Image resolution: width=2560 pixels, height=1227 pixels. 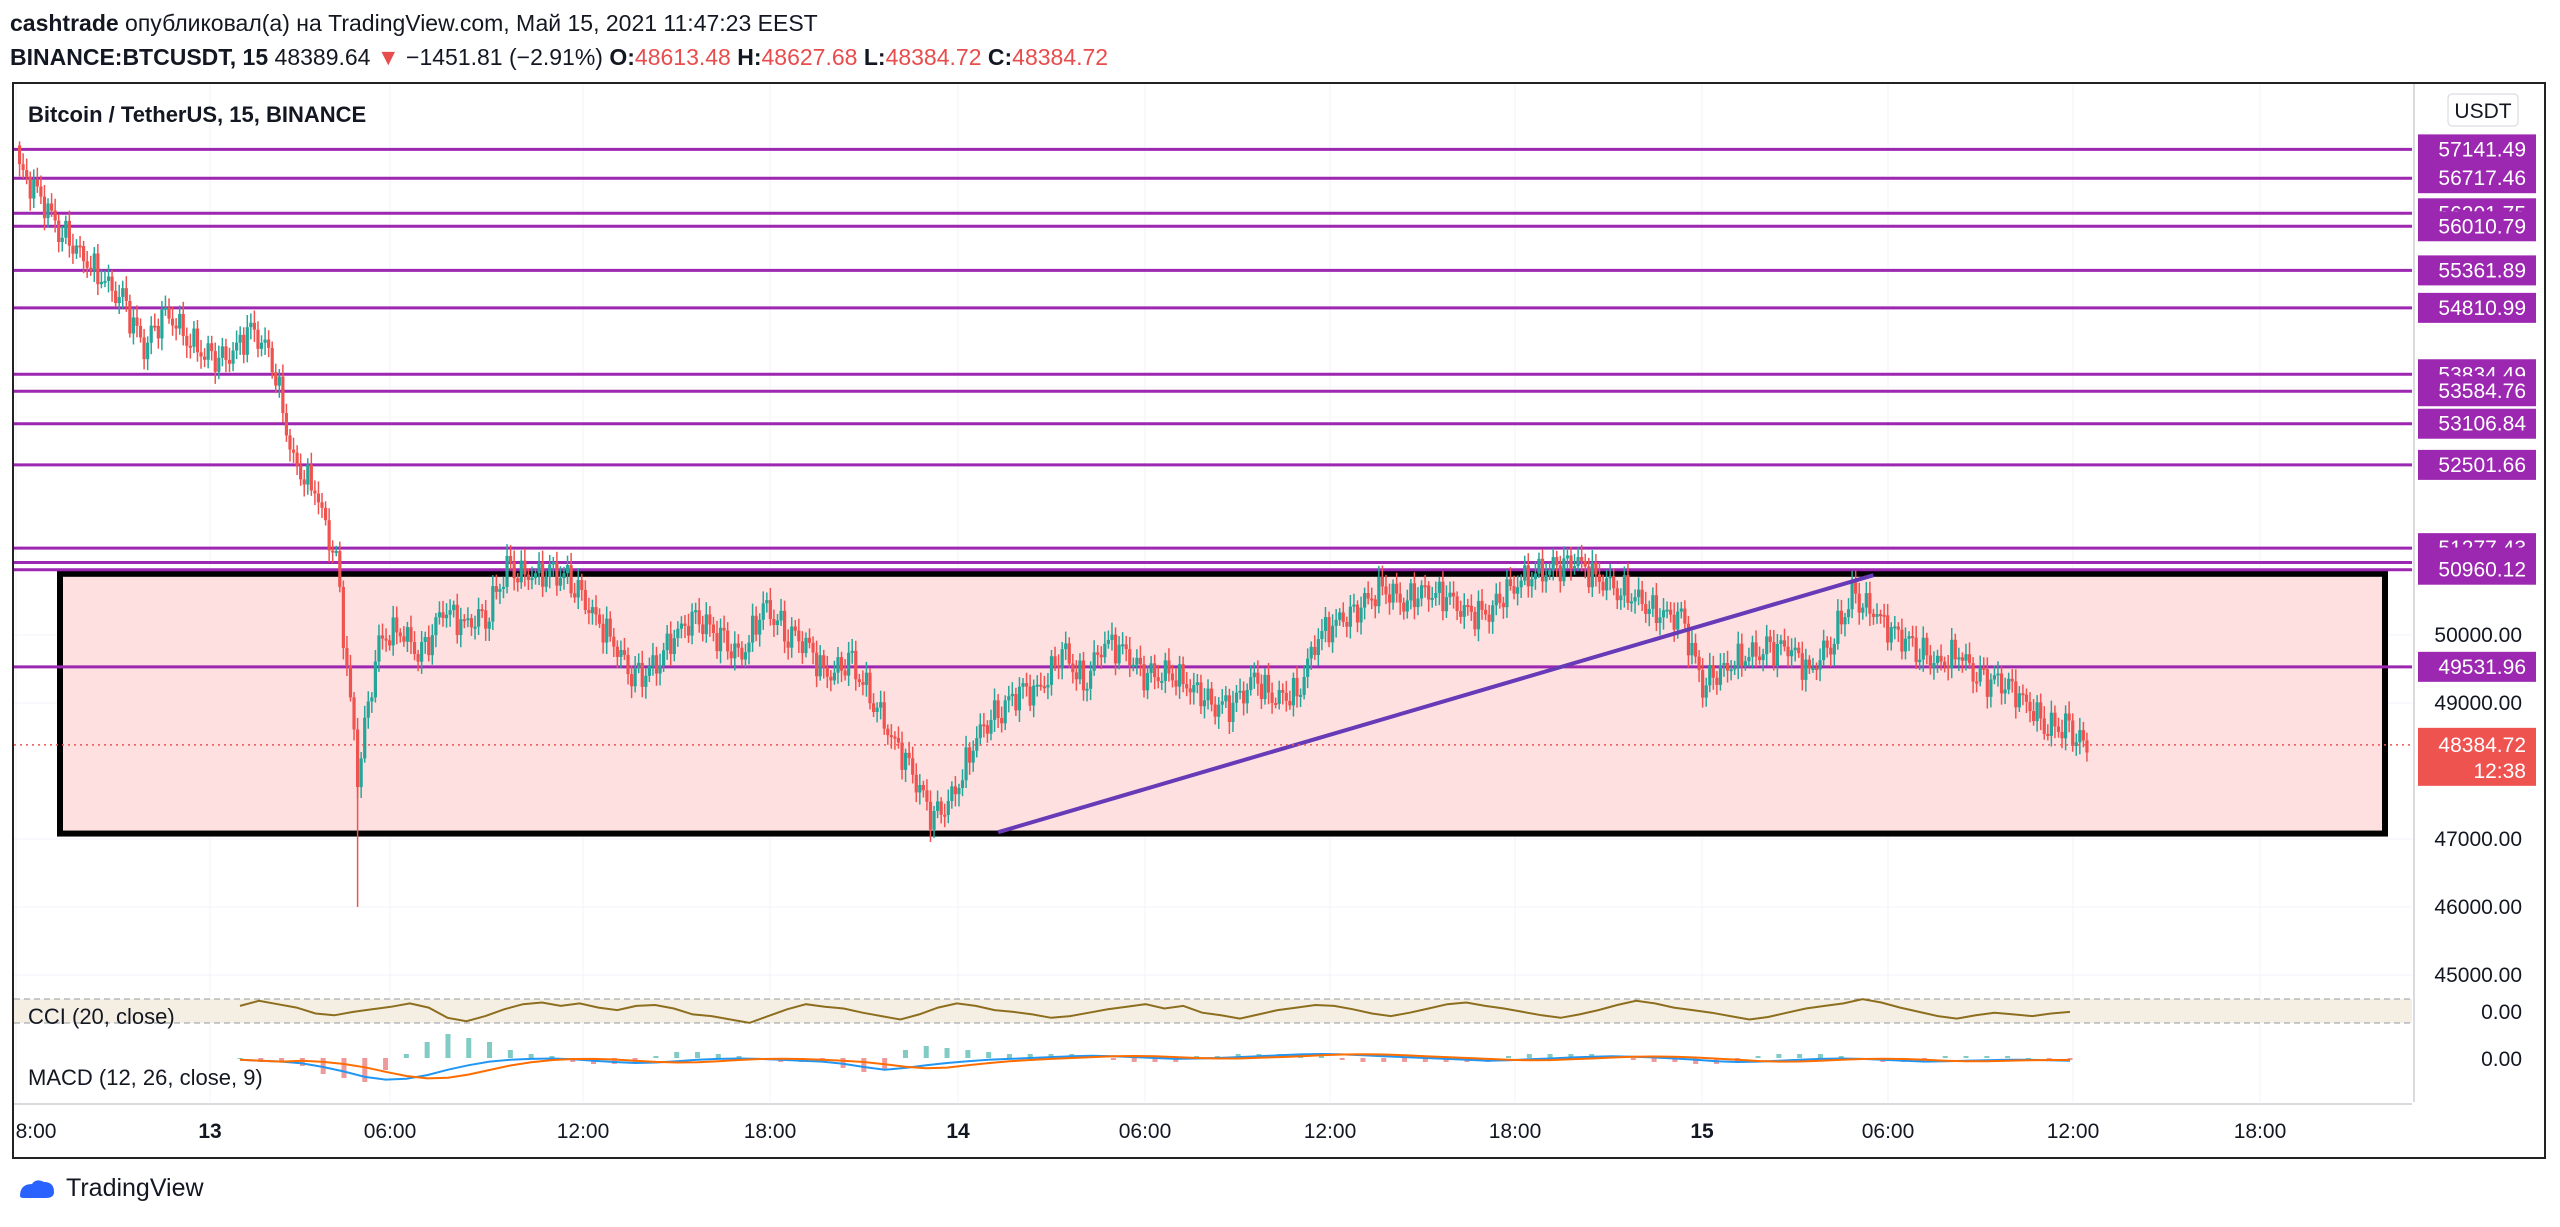 I want to click on author-name: cashtrade, so click(x=64, y=23).